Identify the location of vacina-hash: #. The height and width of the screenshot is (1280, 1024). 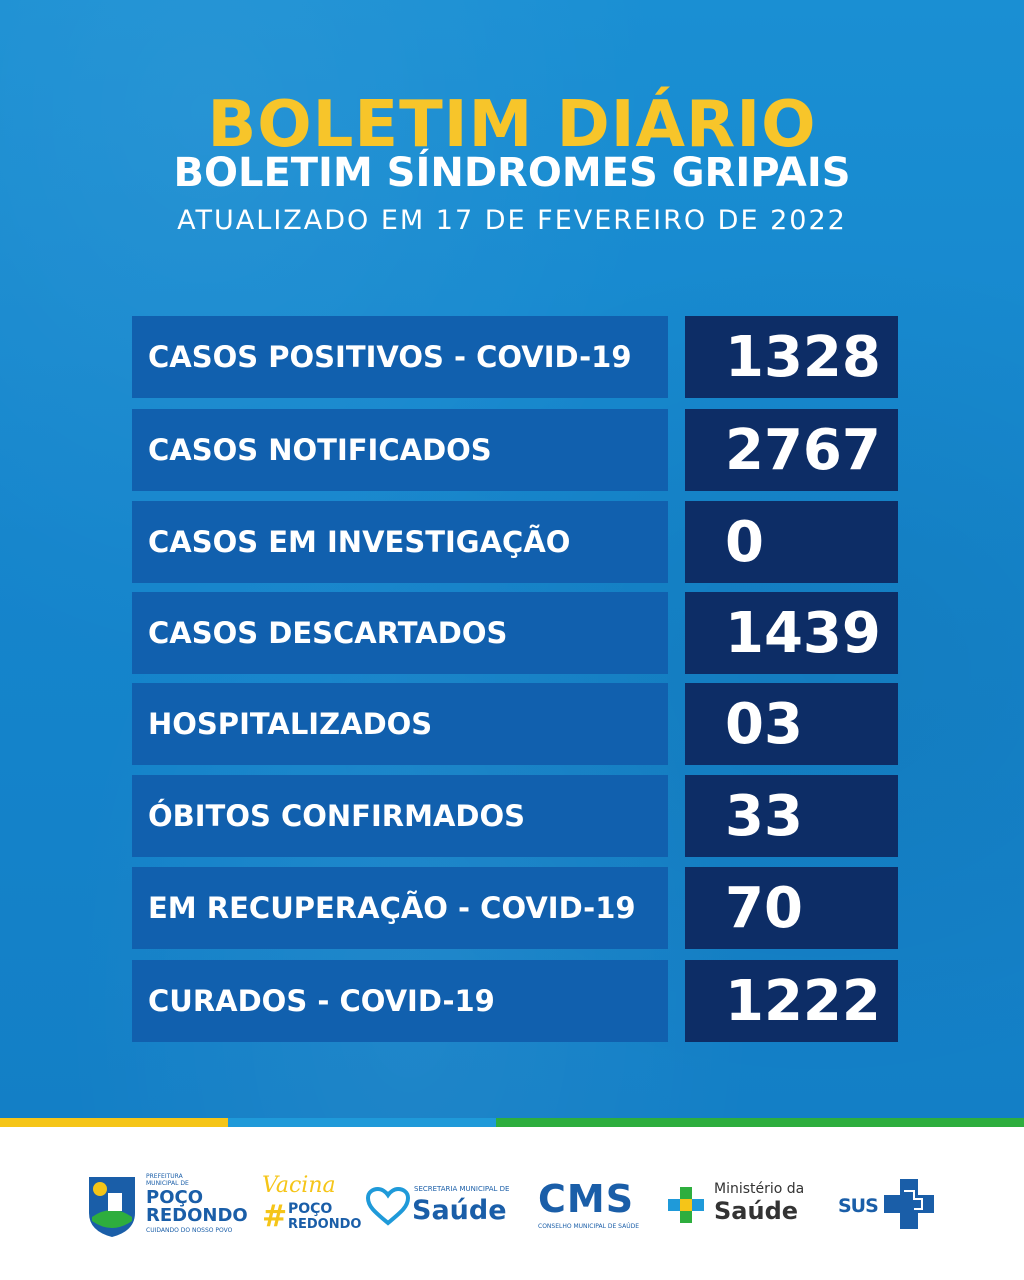
(275, 1216).